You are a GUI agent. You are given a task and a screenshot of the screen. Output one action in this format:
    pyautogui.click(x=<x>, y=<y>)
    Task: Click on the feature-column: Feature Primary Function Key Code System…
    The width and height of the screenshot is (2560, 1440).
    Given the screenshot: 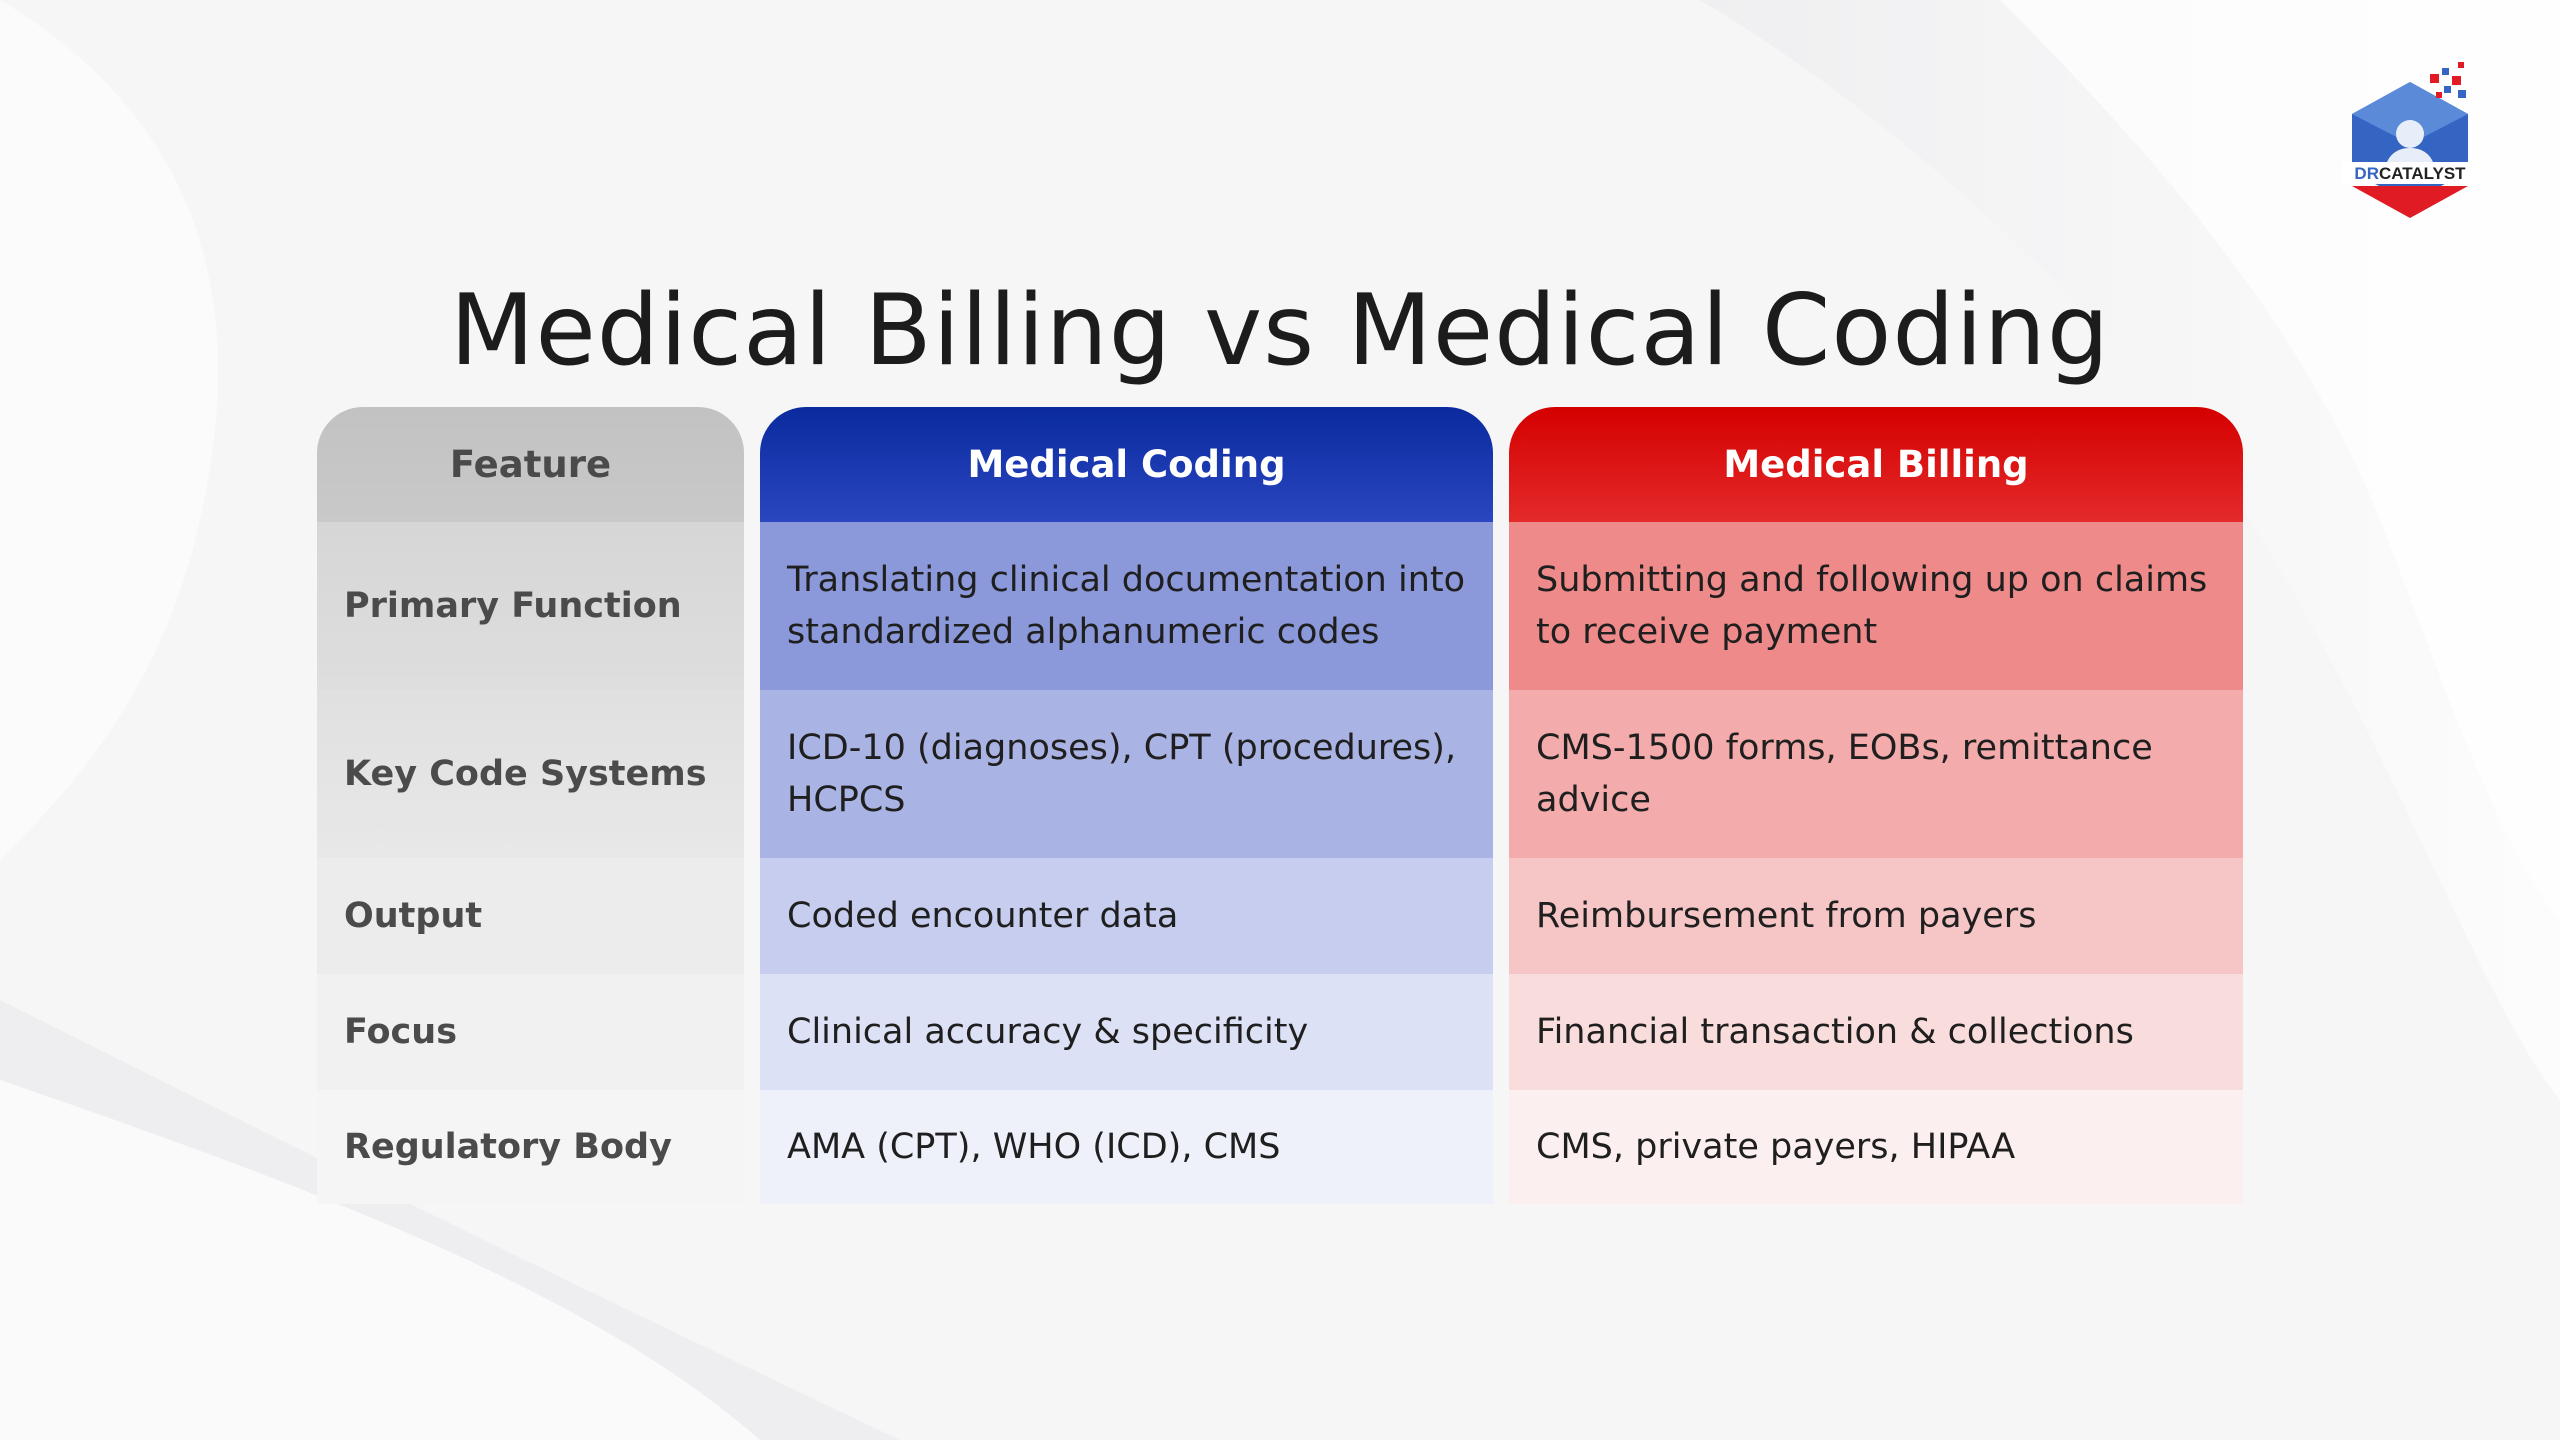 What is the action you would take?
    pyautogui.click(x=530, y=805)
    